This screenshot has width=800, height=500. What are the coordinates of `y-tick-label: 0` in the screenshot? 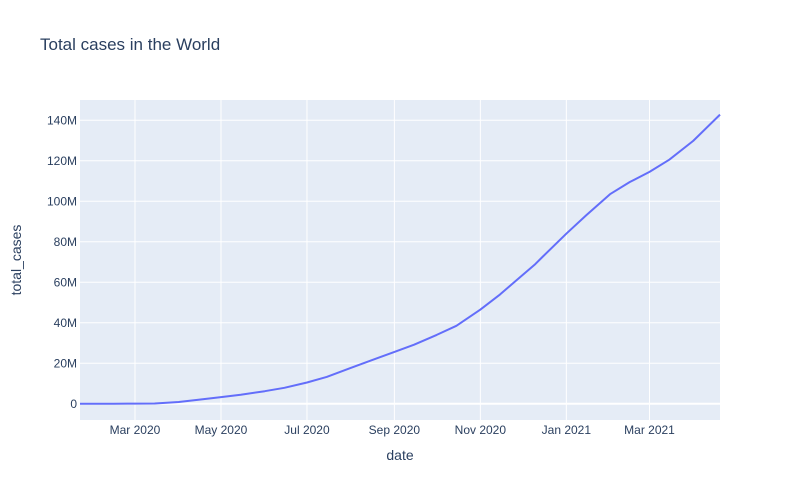 It's located at (73, 404).